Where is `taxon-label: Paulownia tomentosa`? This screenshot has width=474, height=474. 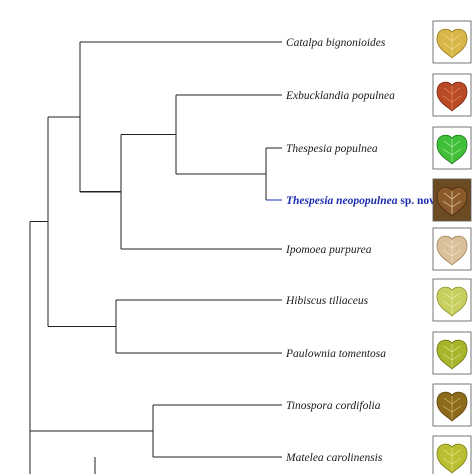 taxon-label: Paulownia tomentosa is located at coordinates (335, 354).